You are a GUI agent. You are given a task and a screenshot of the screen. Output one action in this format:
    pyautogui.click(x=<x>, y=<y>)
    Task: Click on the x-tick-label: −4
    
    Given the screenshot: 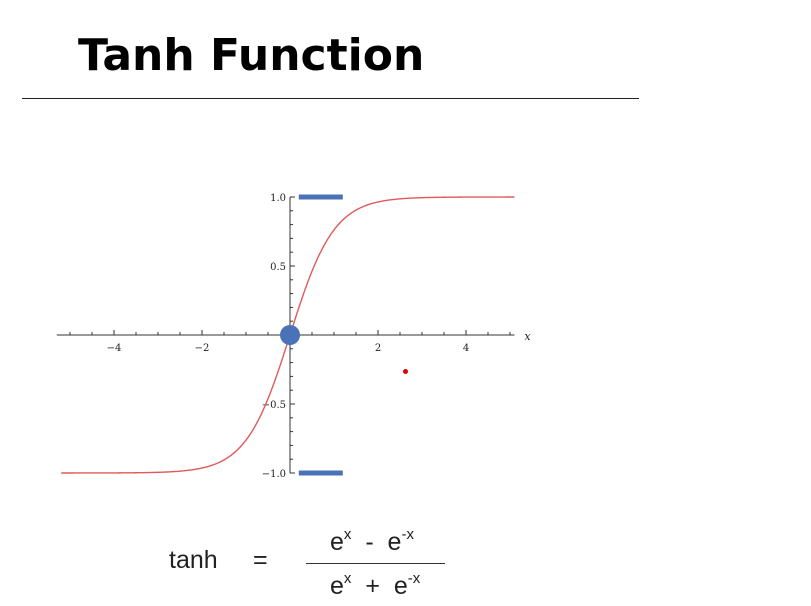 What is the action you would take?
    pyautogui.click(x=114, y=348)
    